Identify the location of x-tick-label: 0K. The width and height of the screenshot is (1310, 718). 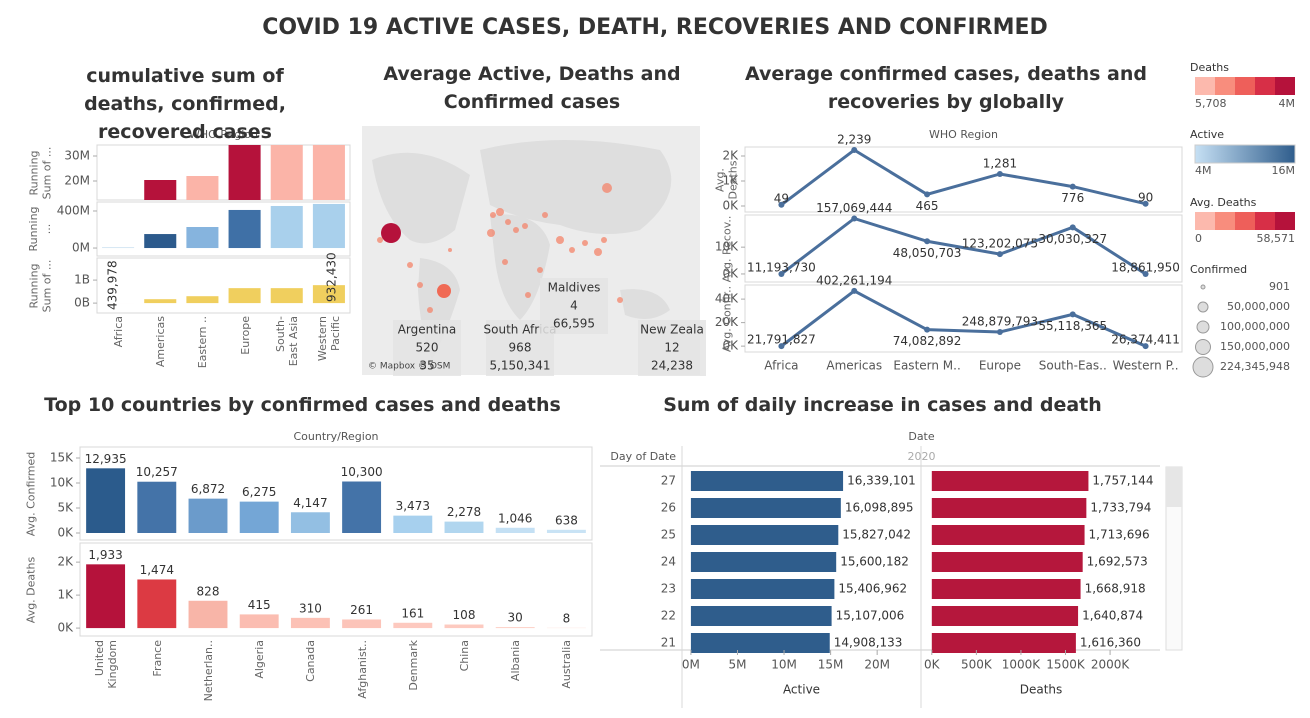
(932, 665).